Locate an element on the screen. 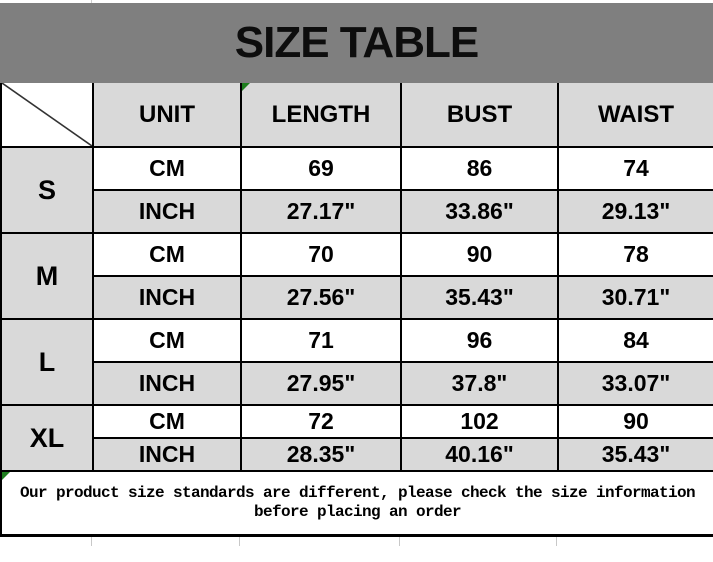 The width and height of the screenshot is (713, 562). value-cell: 102 is located at coordinates (479, 421).